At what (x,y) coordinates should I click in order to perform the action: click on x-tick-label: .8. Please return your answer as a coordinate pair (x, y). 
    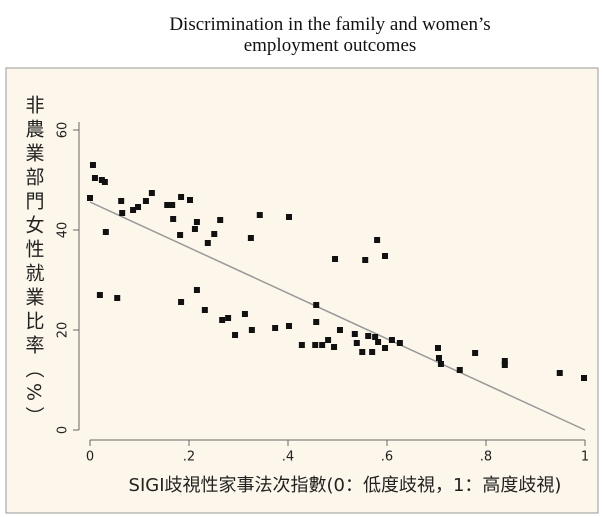
    Looking at the image, I should click on (486, 457).